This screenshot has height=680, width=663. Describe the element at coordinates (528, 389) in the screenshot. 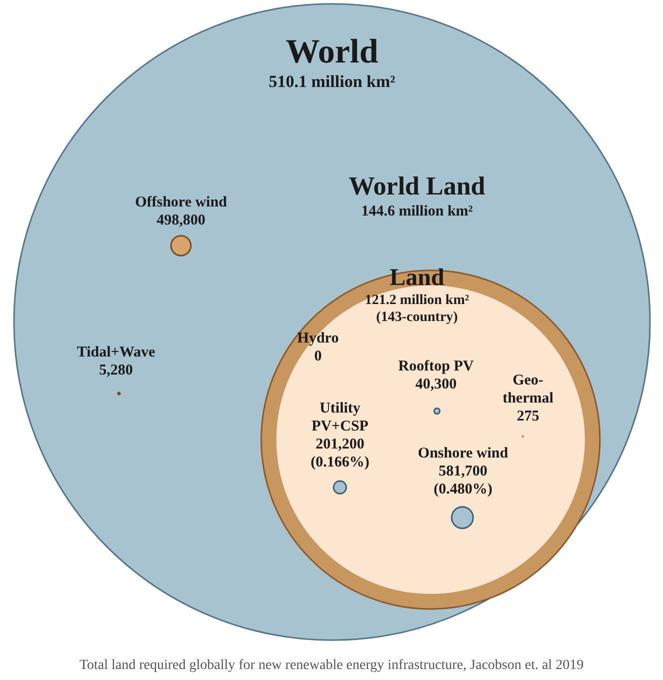

I see `category-label: Geo- thermal` at that location.